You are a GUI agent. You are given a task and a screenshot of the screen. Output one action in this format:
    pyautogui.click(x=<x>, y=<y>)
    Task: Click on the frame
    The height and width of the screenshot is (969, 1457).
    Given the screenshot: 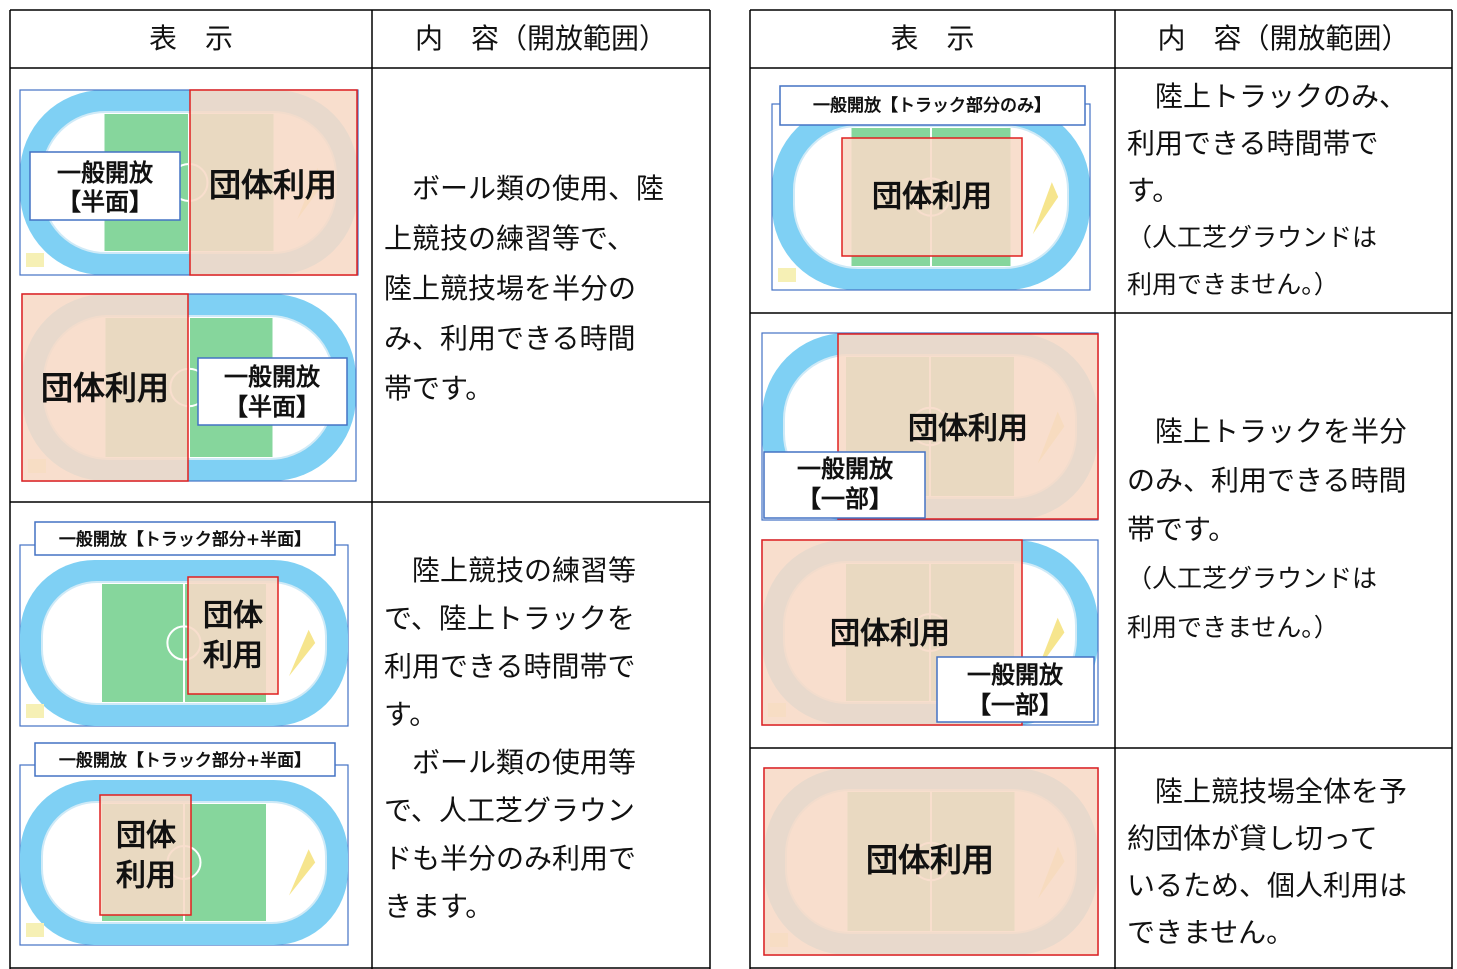 What is the action you would take?
    pyautogui.click(x=189, y=182)
    